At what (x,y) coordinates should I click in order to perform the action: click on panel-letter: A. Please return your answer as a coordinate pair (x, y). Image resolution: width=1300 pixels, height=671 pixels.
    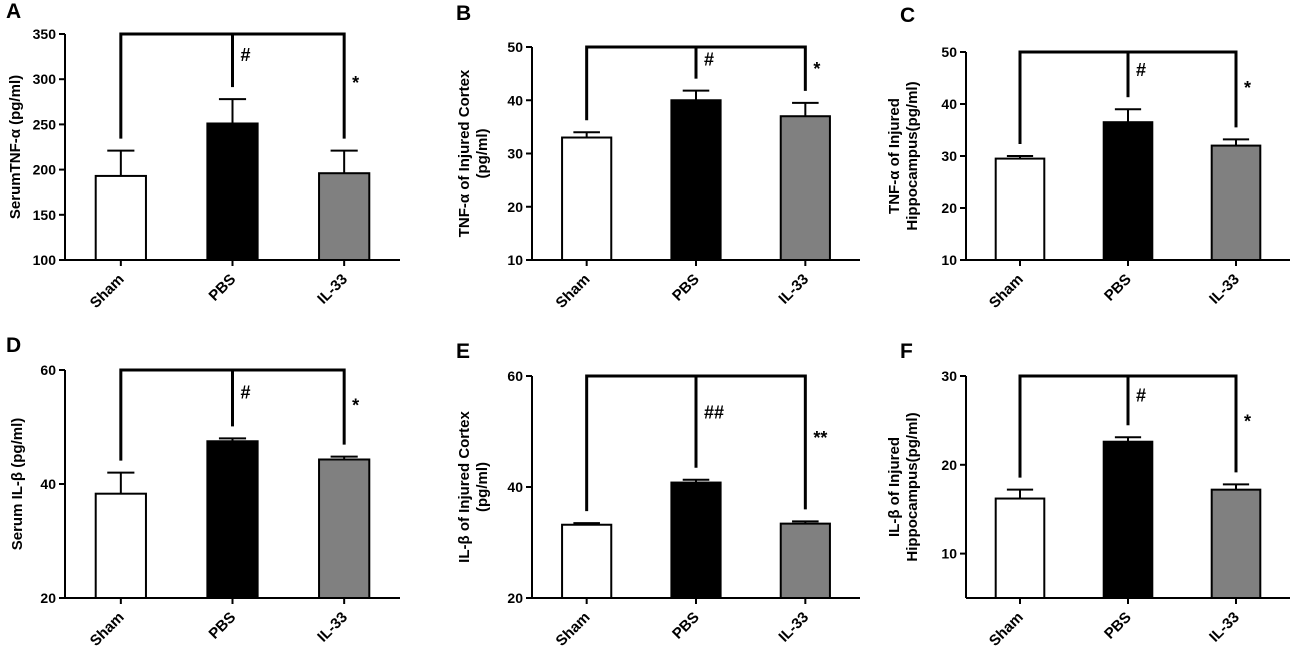
    Looking at the image, I should click on (13, 11).